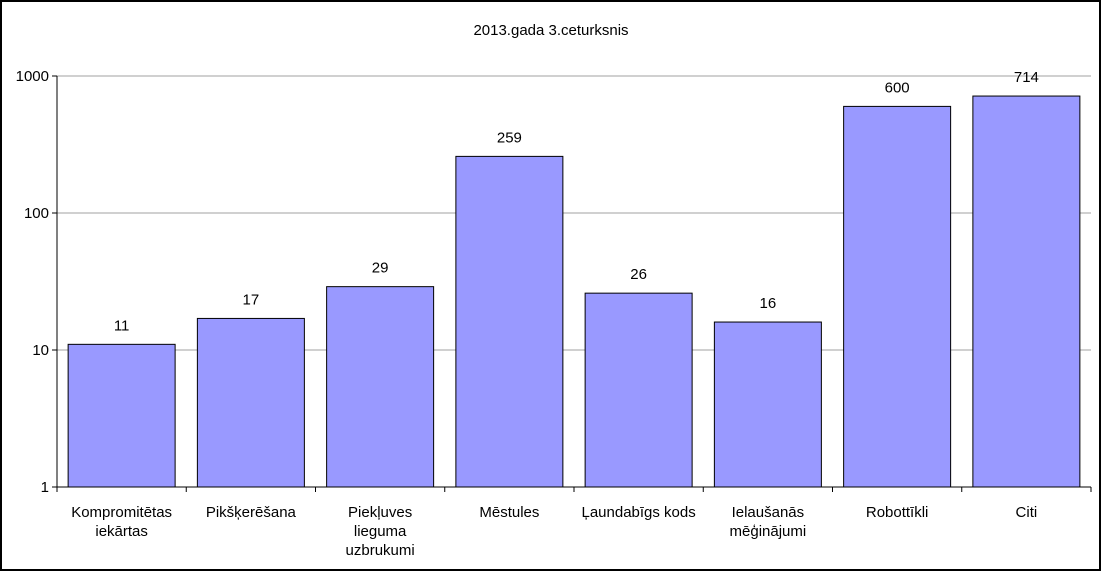 The width and height of the screenshot is (1101, 571). Describe the element at coordinates (36, 213) in the screenshot. I see `y-tick-label: 100` at that location.